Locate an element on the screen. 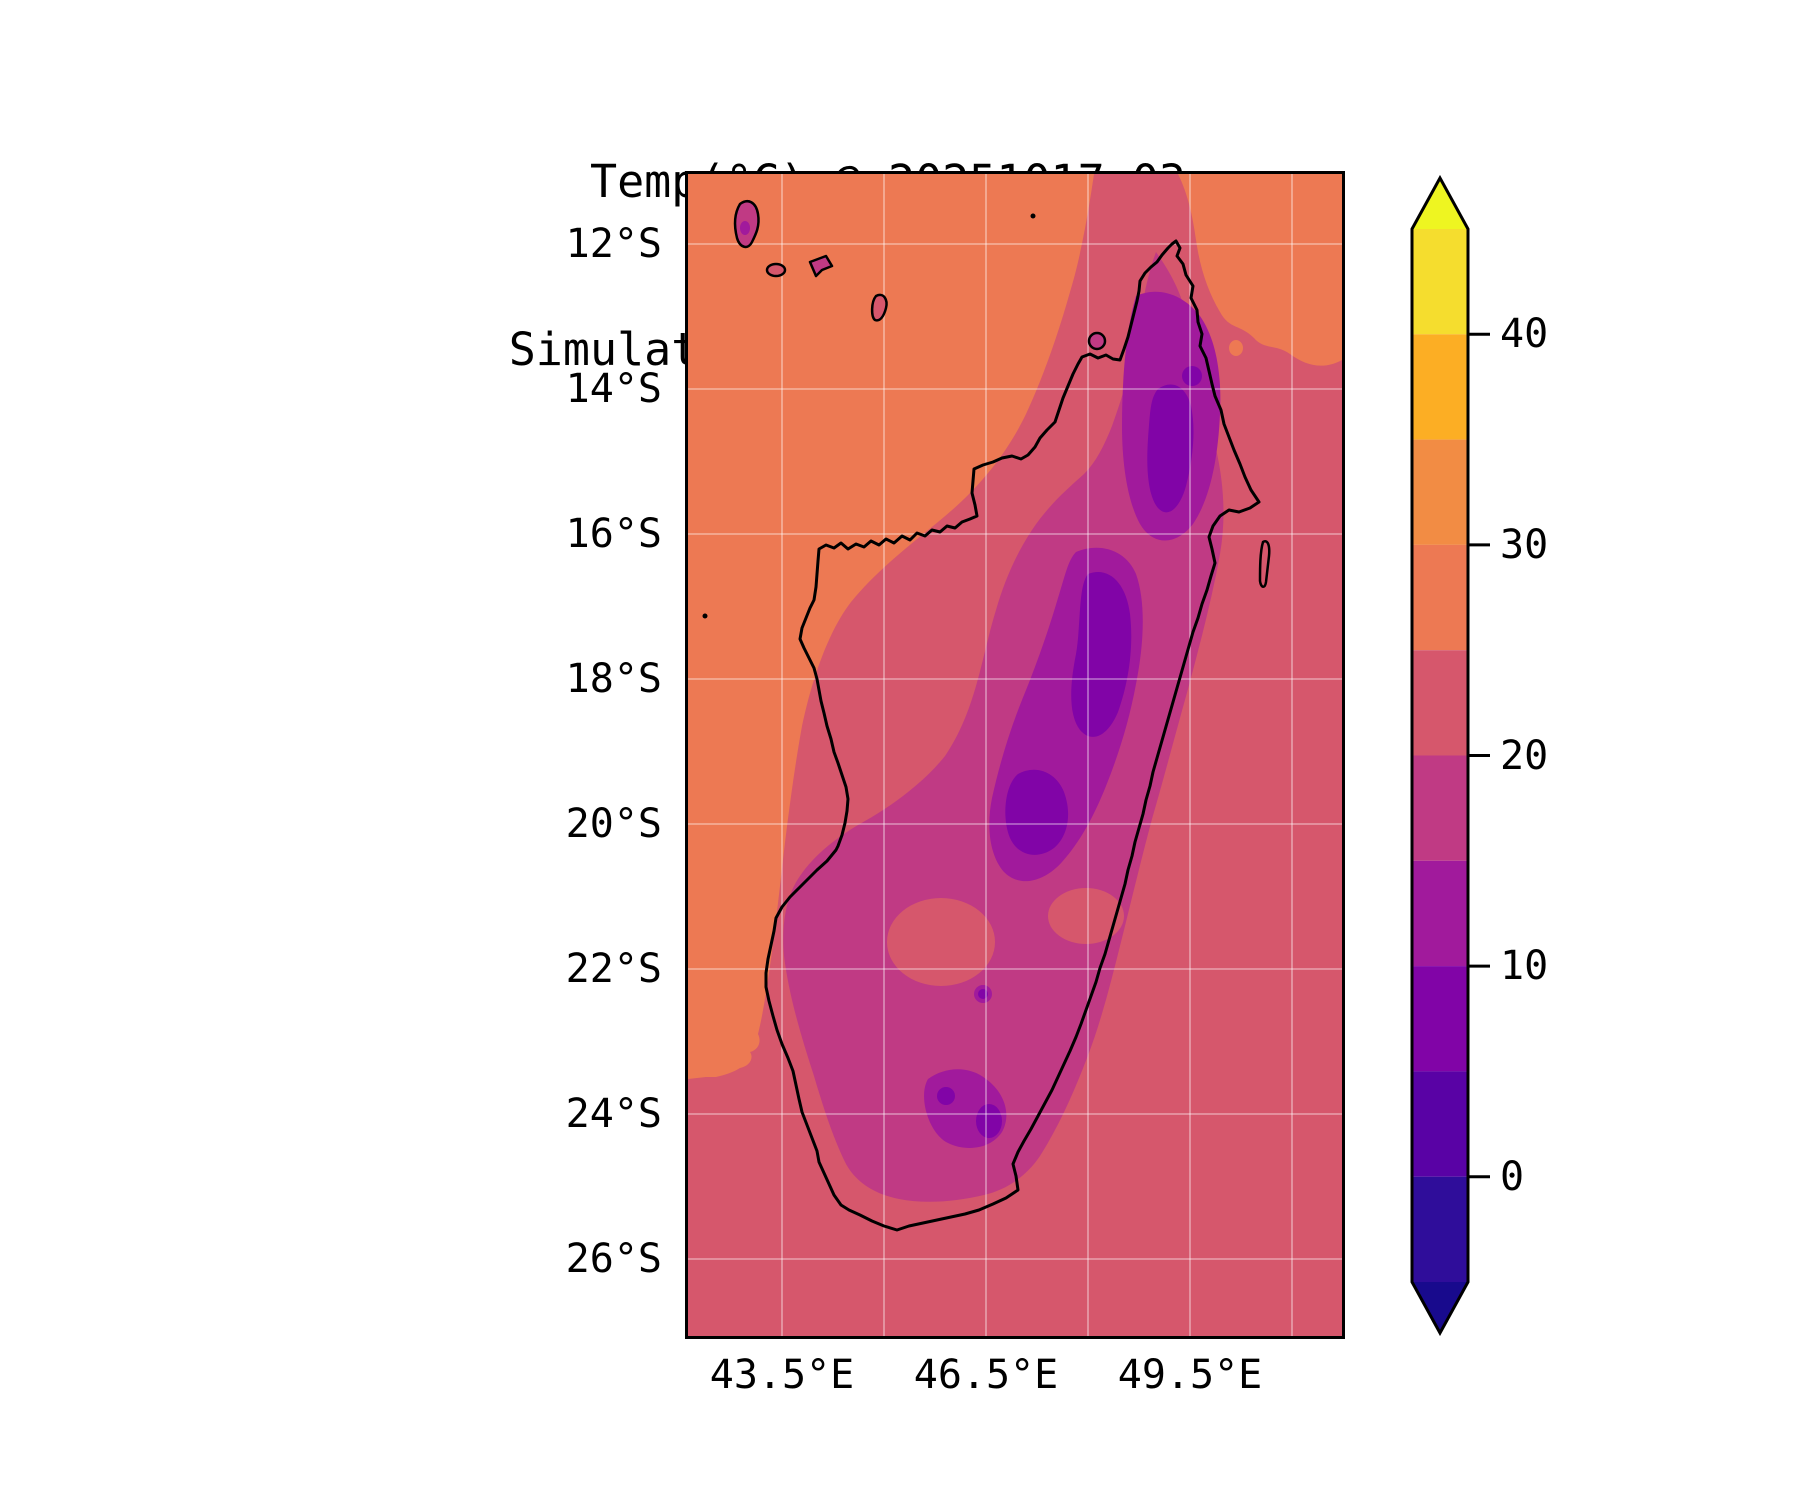 This screenshot has height=1500, width=1800. colorbar-tick-marks is located at coordinates (1479, 755).